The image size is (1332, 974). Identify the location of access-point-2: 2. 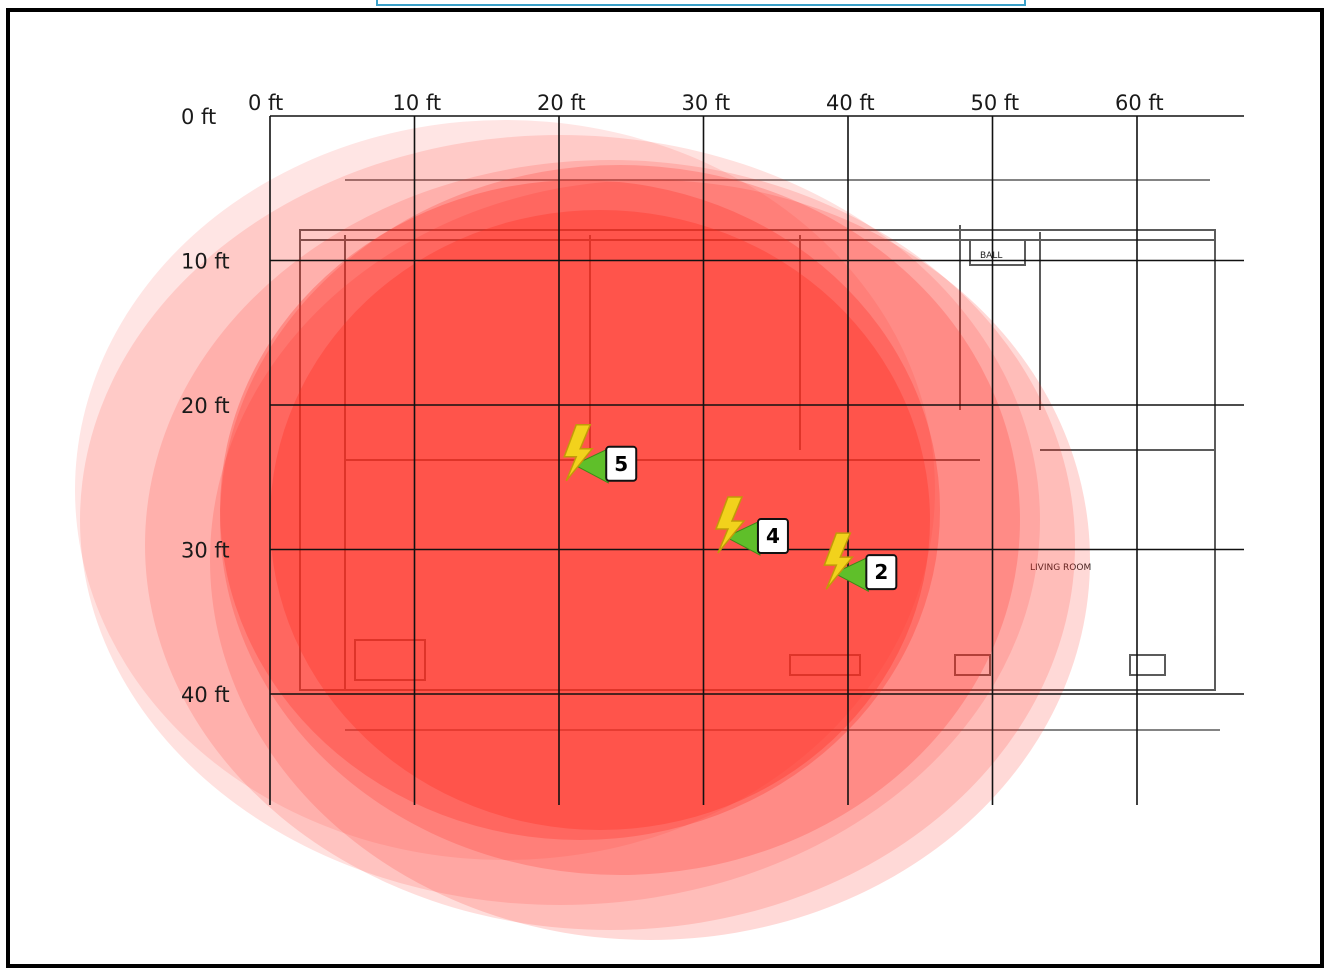
(860, 562).